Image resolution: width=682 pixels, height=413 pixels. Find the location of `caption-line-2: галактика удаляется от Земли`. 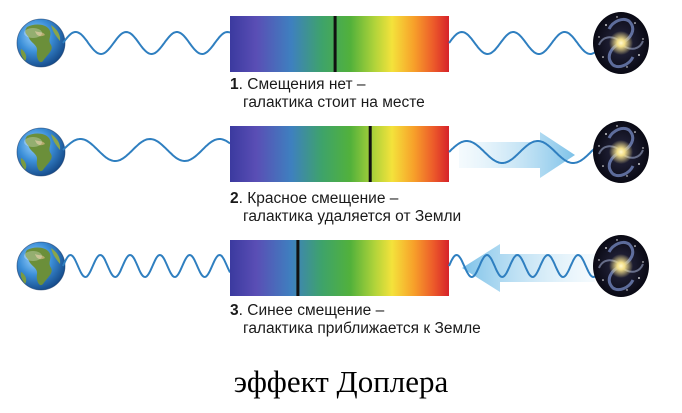

caption-line-2: галактика удаляется от Земли is located at coordinates (352, 216).